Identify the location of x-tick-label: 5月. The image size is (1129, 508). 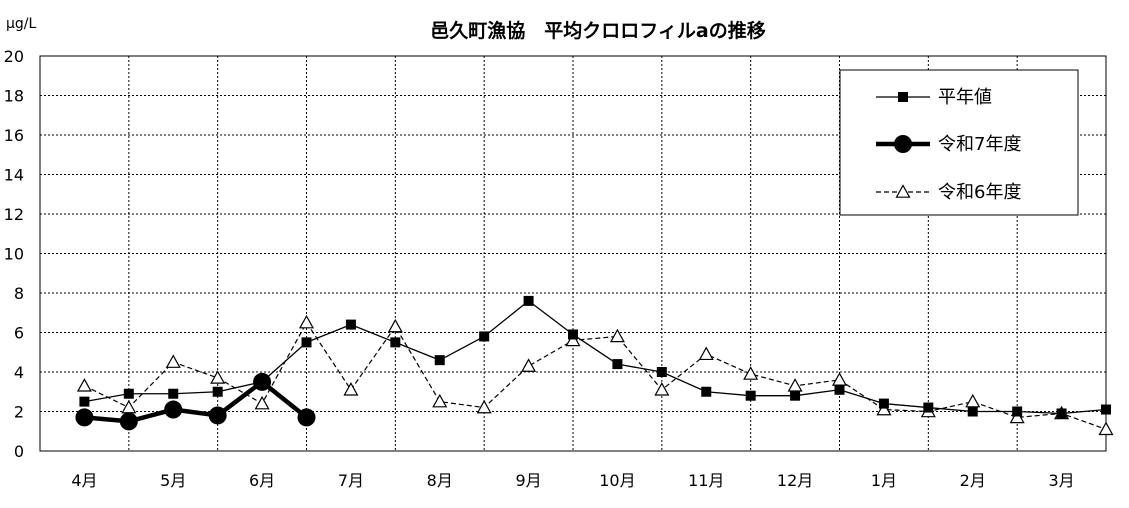
(173, 480).